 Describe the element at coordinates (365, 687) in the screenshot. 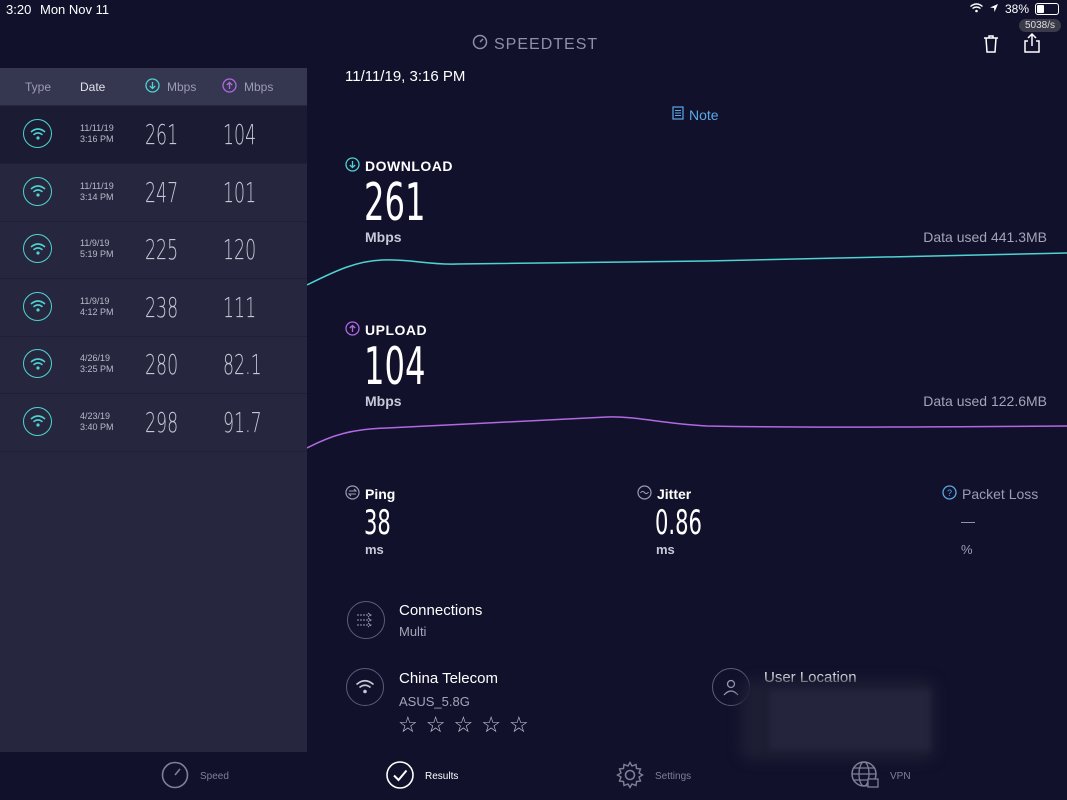

I see `provider-wifi-icon` at that location.